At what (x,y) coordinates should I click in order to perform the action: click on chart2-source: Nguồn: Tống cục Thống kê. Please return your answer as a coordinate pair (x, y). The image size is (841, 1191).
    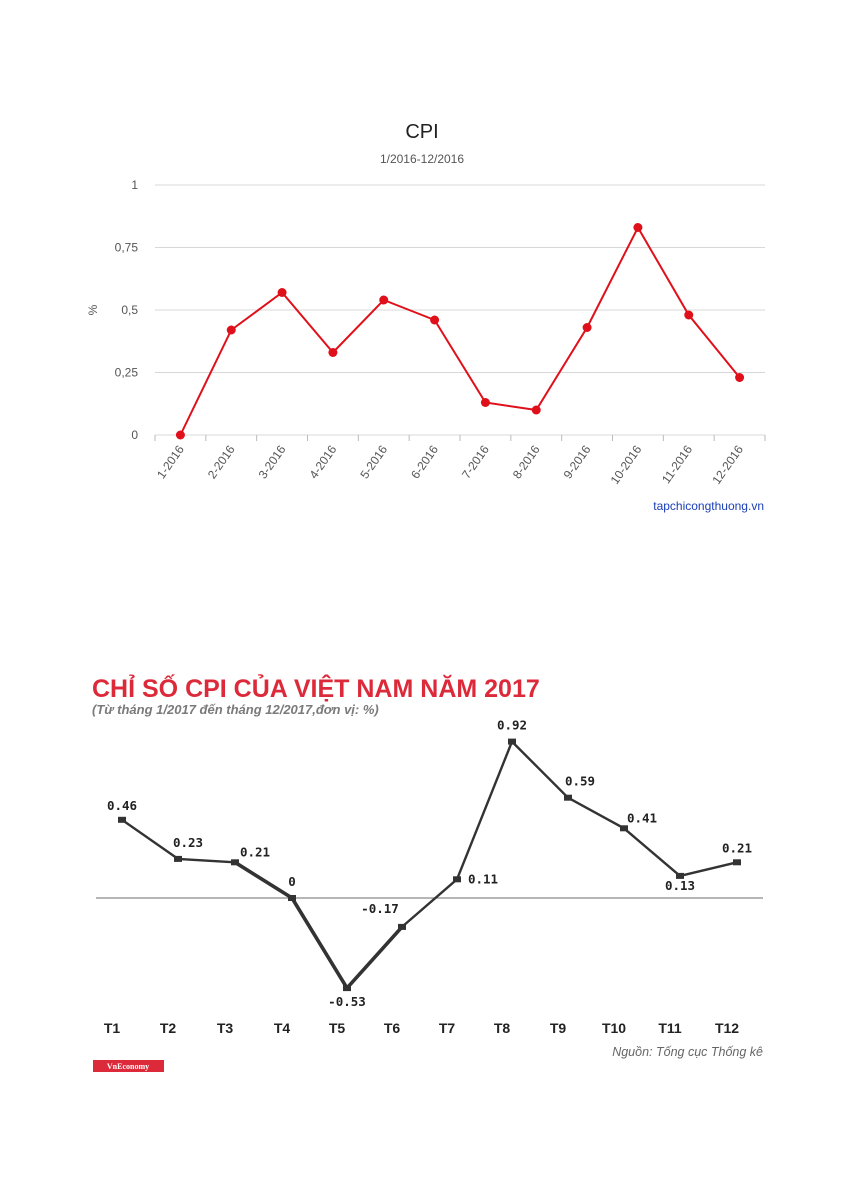
    Looking at the image, I should click on (687, 1052).